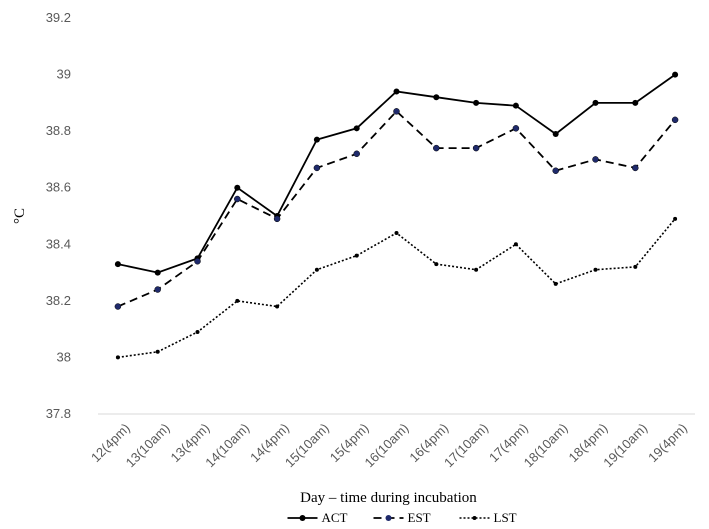 The height and width of the screenshot is (529, 709). What do you see at coordinates (307, 445) in the screenshot?
I see `x-tick-label: 15(10am)` at bounding box center [307, 445].